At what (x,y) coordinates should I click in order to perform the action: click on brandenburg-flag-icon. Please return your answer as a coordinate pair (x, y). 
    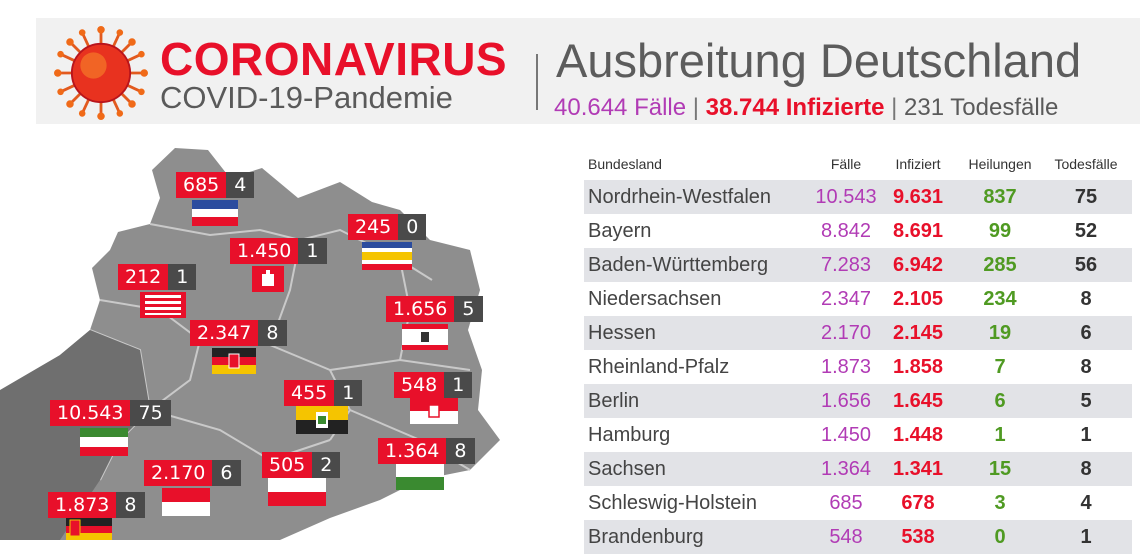
    Looking at the image, I should click on (434, 411).